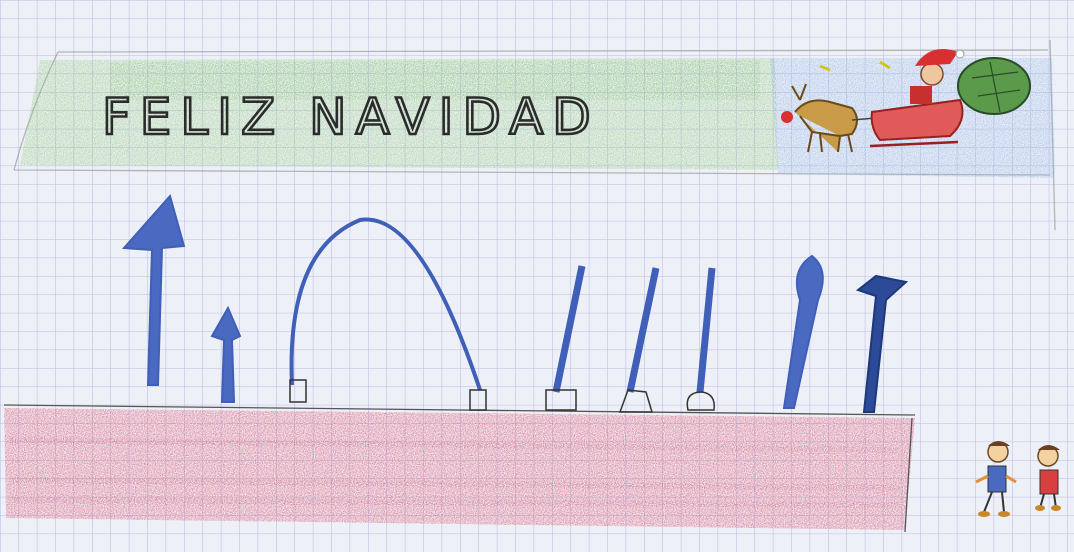  Describe the element at coordinates (153, 289) in the screenshot. I see `arrow-utensil` at that location.